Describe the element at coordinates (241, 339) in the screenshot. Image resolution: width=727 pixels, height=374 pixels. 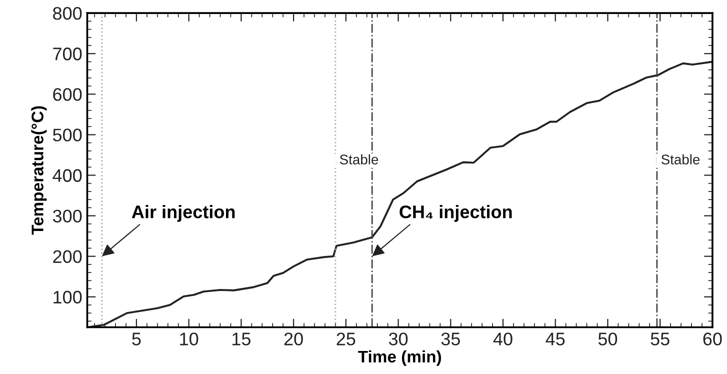
I see `x-tick-label: 15` at that location.